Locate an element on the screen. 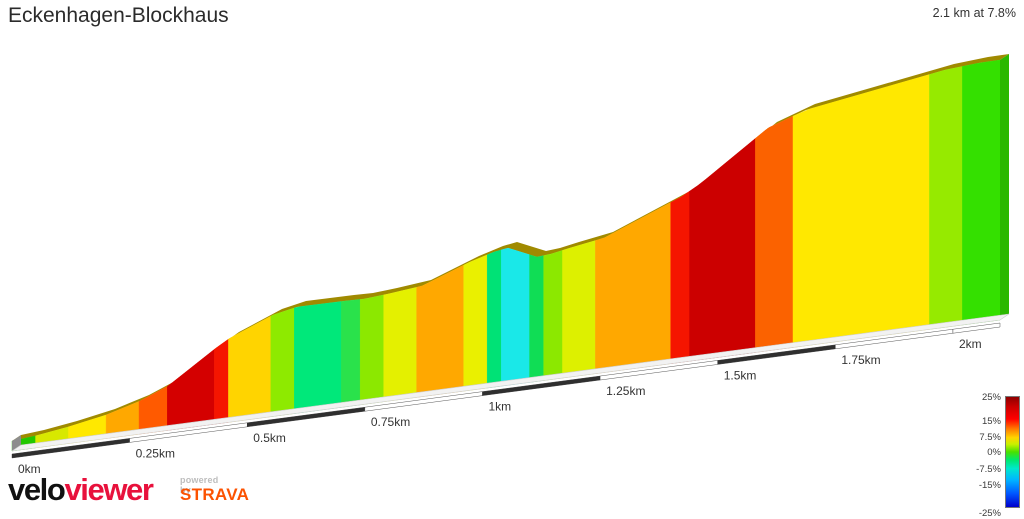  veloviewer-logo-viewer: viewer is located at coordinates (109, 489).